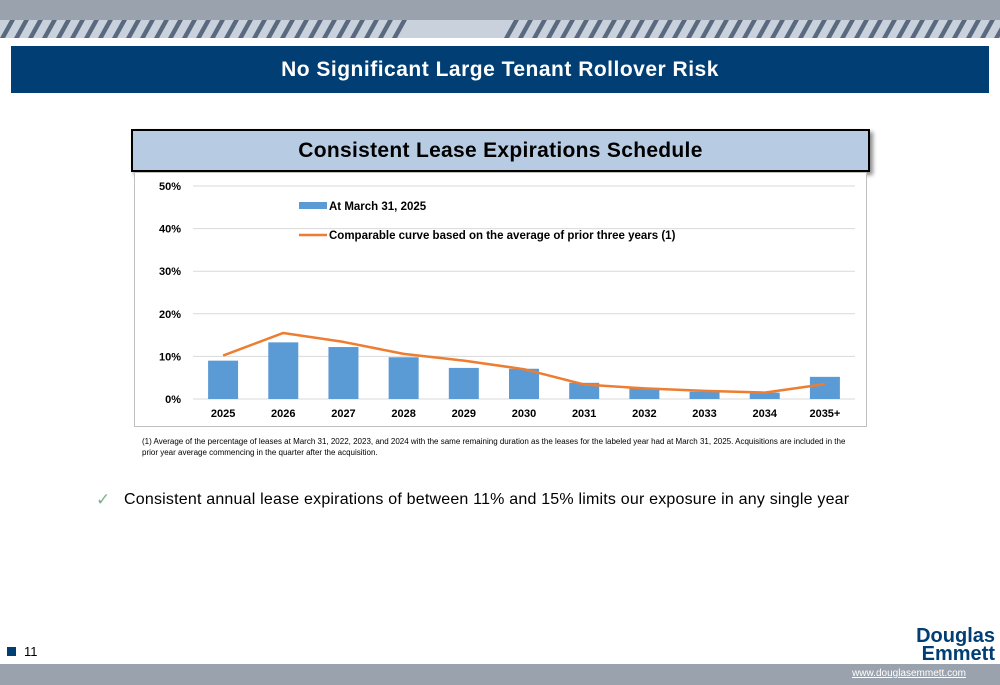 This screenshot has width=1000, height=685. Describe the element at coordinates (283, 370) in the screenshot. I see `bar-2026` at that location.